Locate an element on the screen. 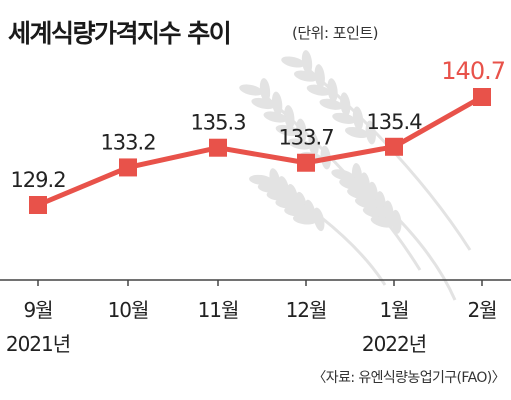 Image resolution: width=511 pixels, height=400 pixels. x-year-label: 2022년 is located at coordinates (394, 344).